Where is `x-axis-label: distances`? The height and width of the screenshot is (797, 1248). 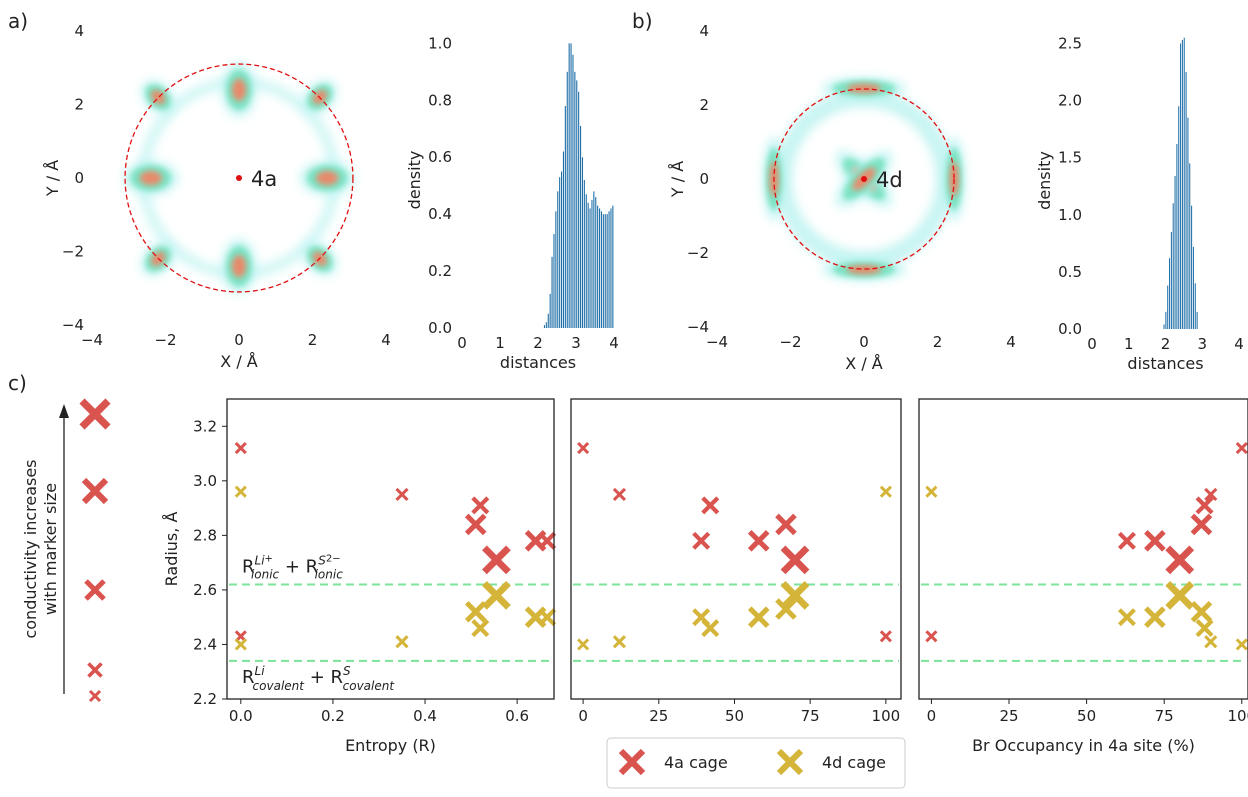
x-axis-label: distances is located at coordinates (1165, 363).